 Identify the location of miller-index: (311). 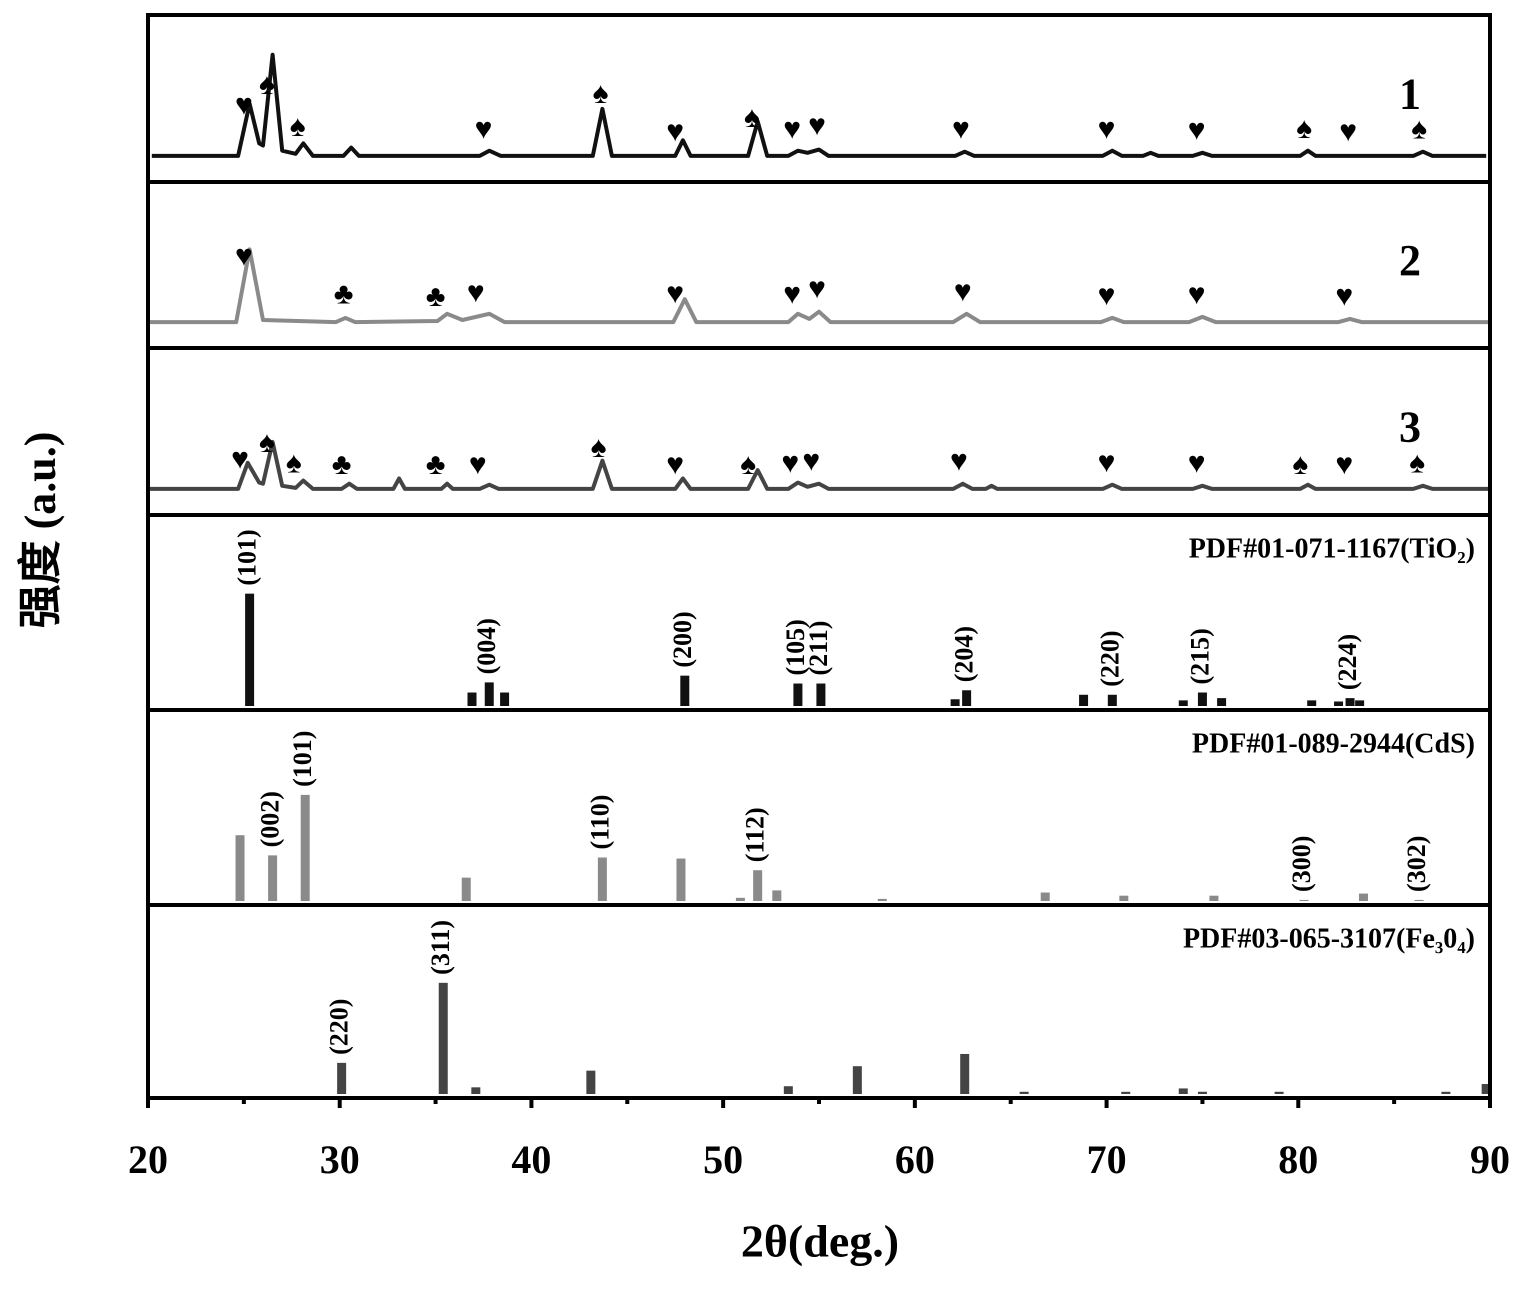
(440, 947).